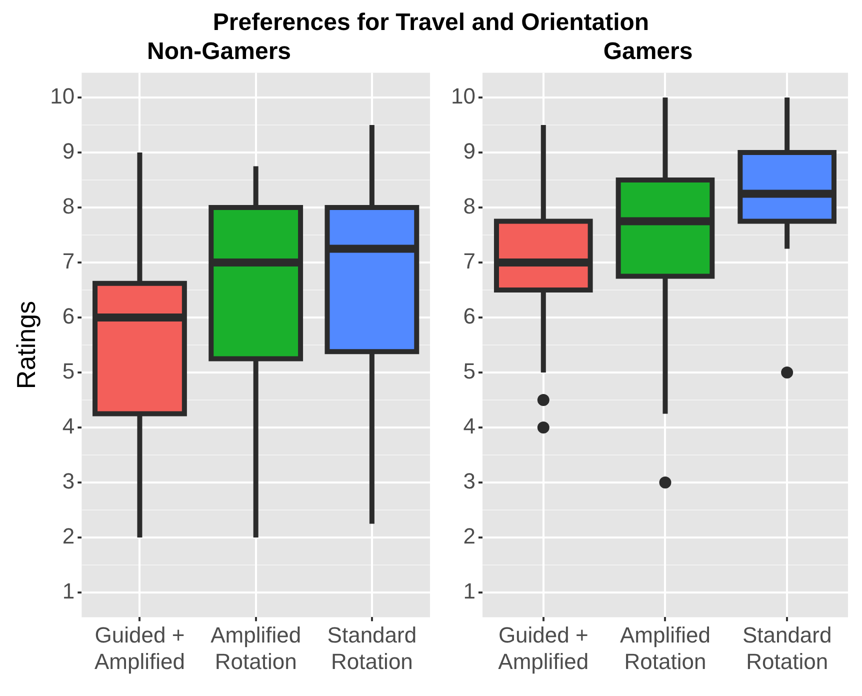  What do you see at coordinates (431, 23) in the screenshot?
I see `chart-title: Preferences for Travel and Orientation` at bounding box center [431, 23].